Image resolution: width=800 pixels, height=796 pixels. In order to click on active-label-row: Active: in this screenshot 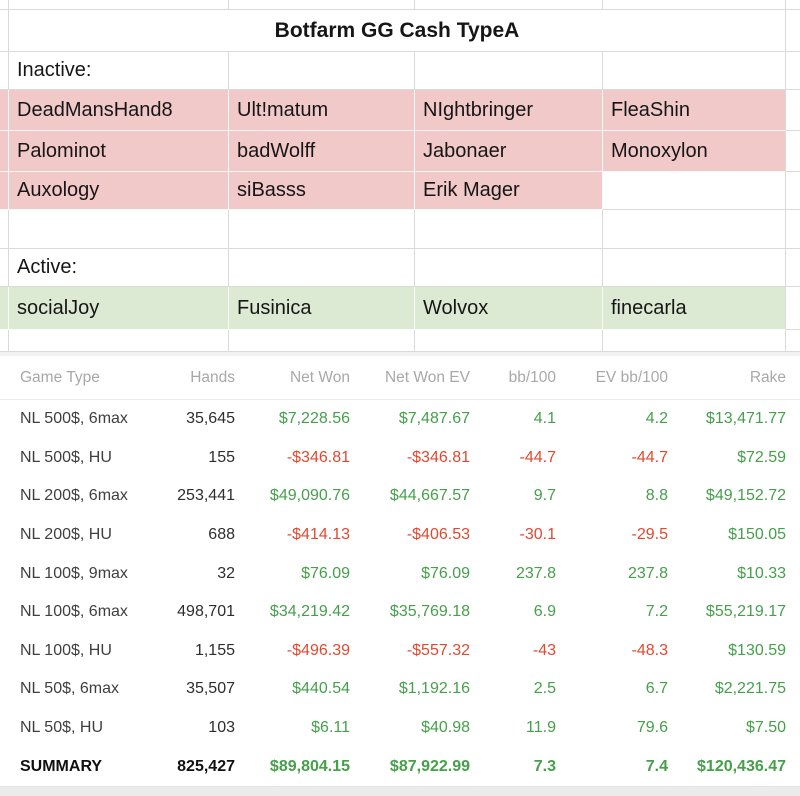, I will do `click(400, 268)`.